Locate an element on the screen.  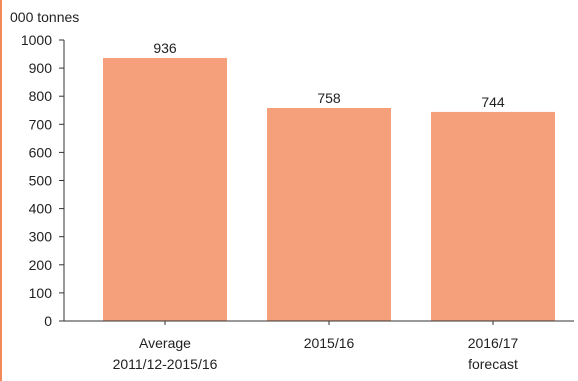
x-tick-label: Average is located at coordinates (165, 343).